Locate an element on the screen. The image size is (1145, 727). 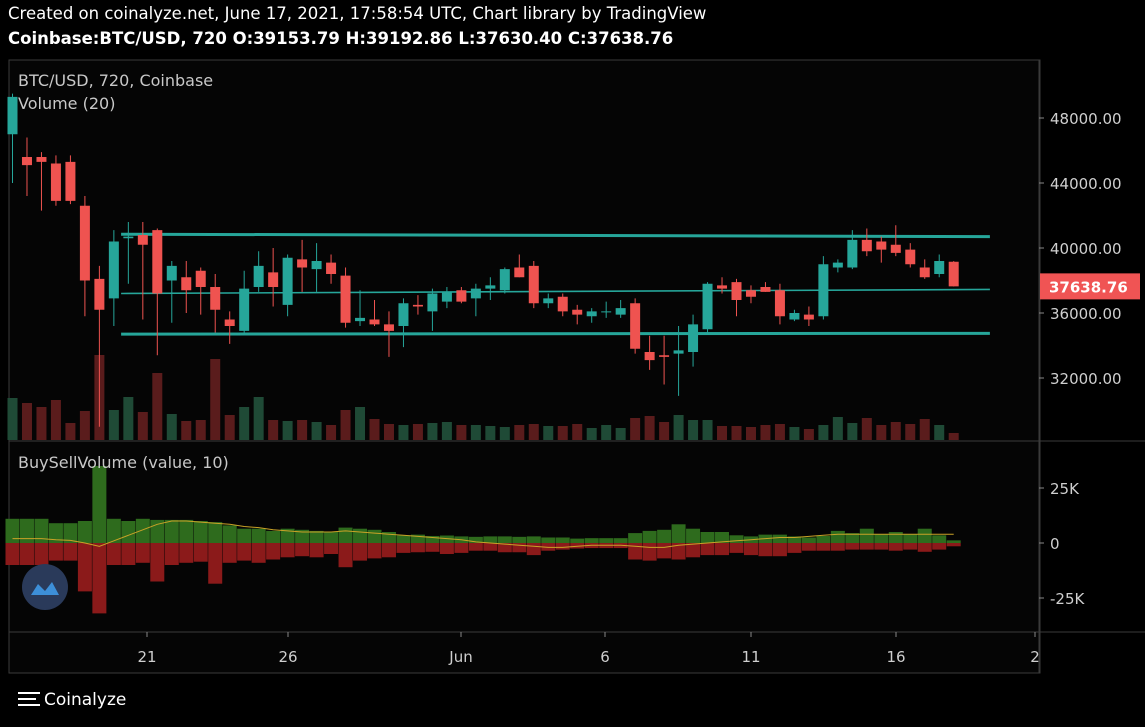
open-label: O: is located at coordinates (243, 38).